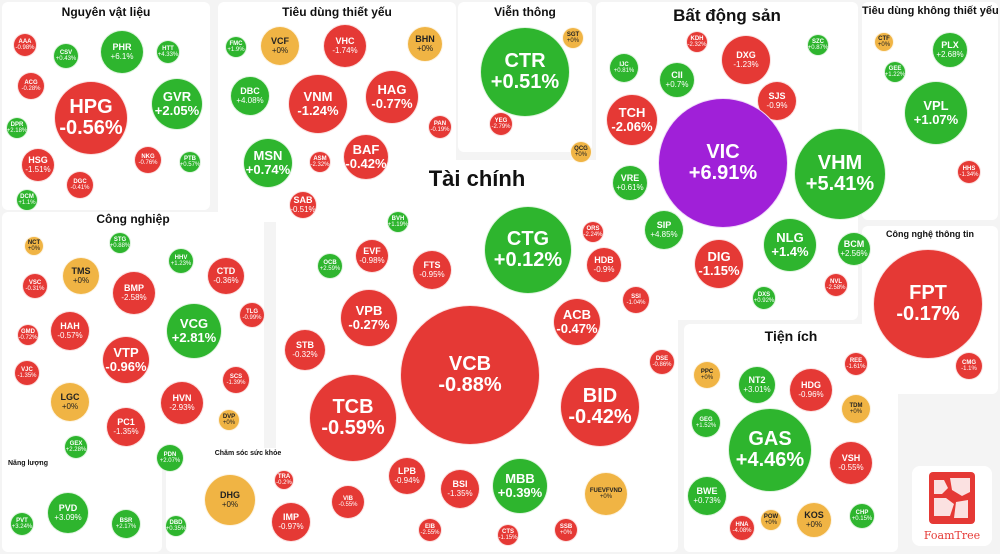 Image resolution: width=1000 pixels, height=554 pixels. I want to click on stock-tile-asm: ASM -2.32%, so click(320, 162).